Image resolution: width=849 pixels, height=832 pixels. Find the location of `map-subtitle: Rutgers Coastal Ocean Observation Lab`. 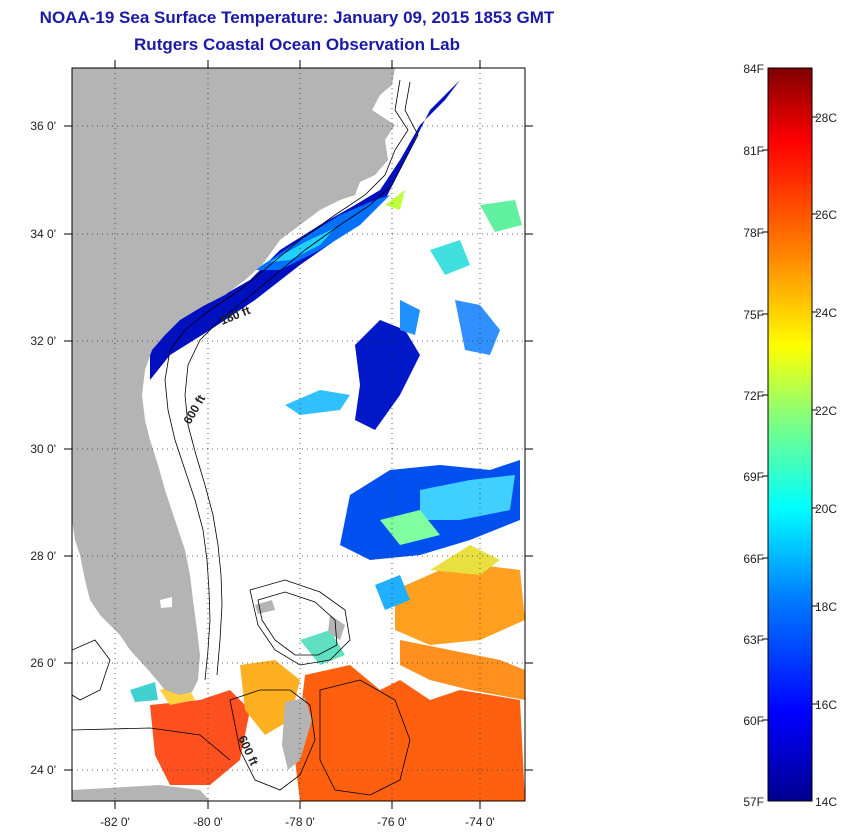

map-subtitle: Rutgers Coastal Ocean Observation Lab is located at coordinates (297, 44).